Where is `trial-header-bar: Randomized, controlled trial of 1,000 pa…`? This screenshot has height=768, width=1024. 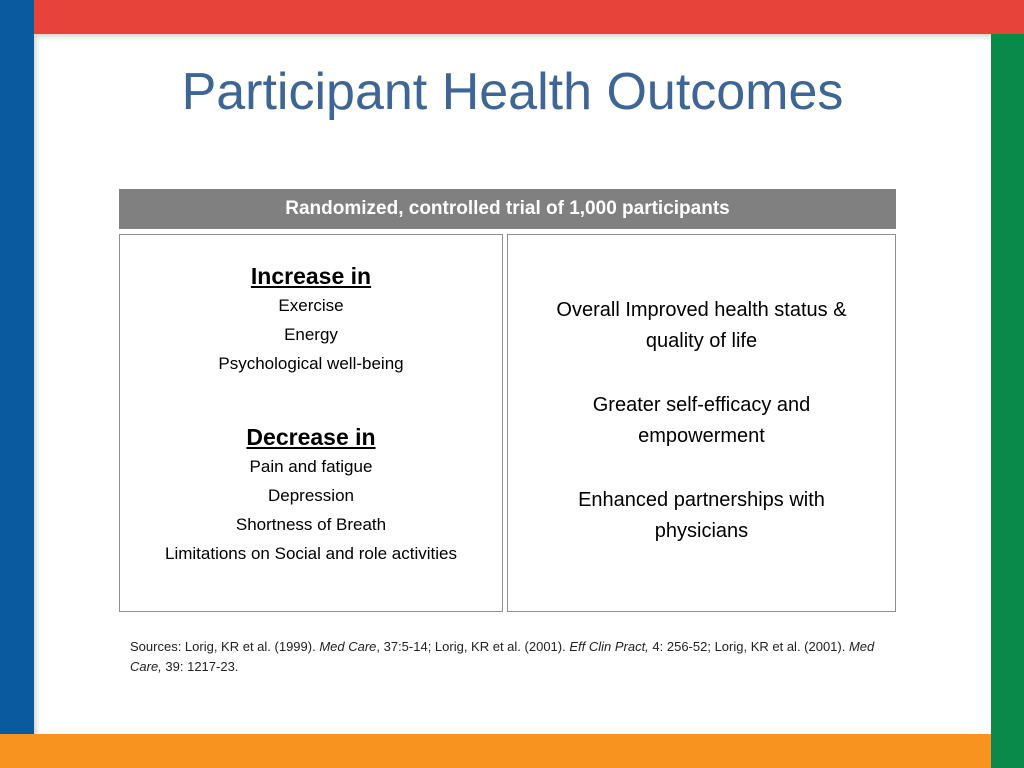 trial-header-bar: Randomized, controlled trial of 1,000 pa… is located at coordinates (507, 209).